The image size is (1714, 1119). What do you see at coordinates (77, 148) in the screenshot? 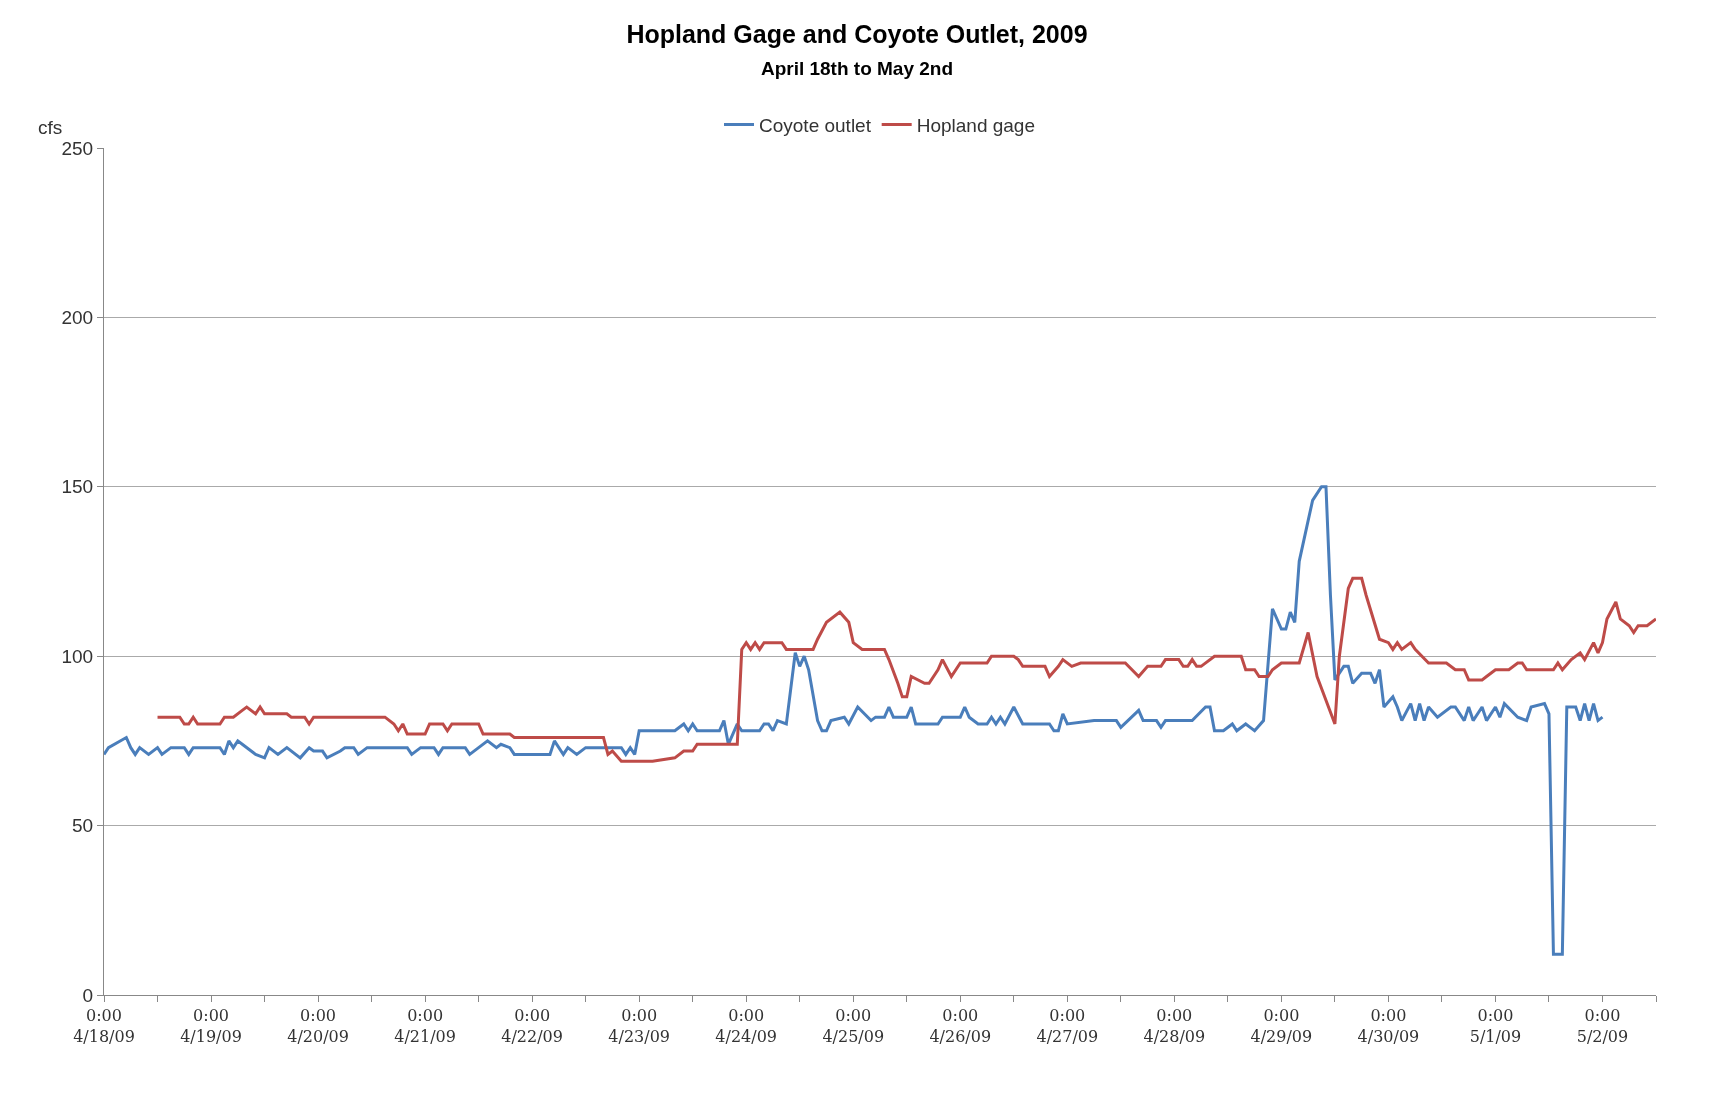
I see `y-tick-label: 250` at bounding box center [77, 148].